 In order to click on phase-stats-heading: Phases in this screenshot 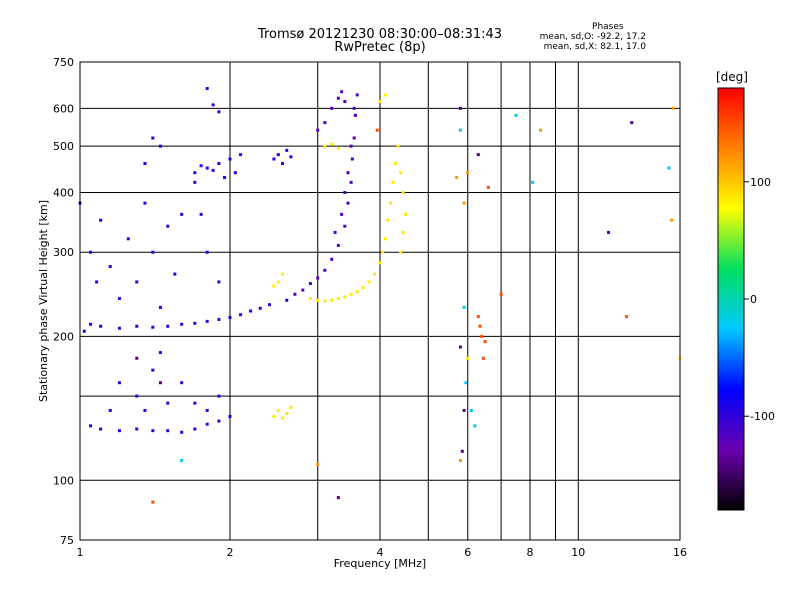, I will do `click(608, 27)`.